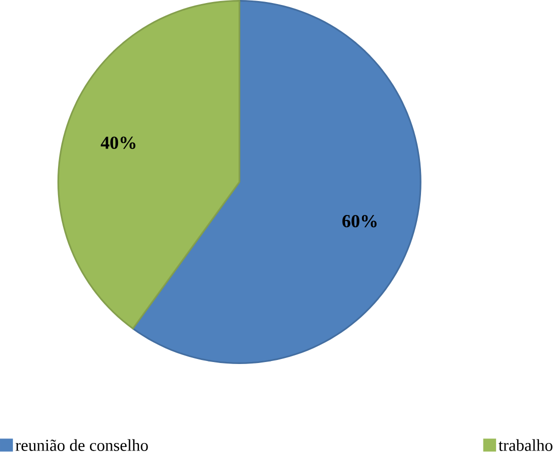 Image resolution: width=553 pixels, height=452 pixels. Describe the element at coordinates (82, 445) in the screenshot. I see `legend-label: reunião de conselho` at that location.